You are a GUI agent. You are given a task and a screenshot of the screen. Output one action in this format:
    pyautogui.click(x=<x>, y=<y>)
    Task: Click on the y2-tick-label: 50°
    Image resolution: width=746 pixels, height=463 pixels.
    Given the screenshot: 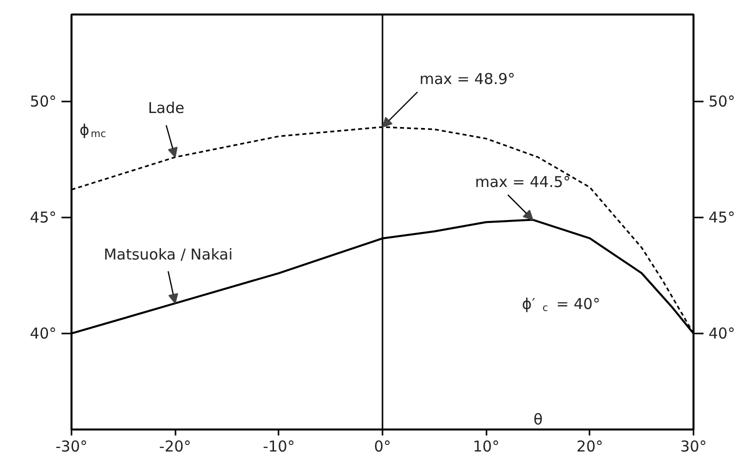 What is the action you would take?
    pyautogui.click(x=722, y=101)
    